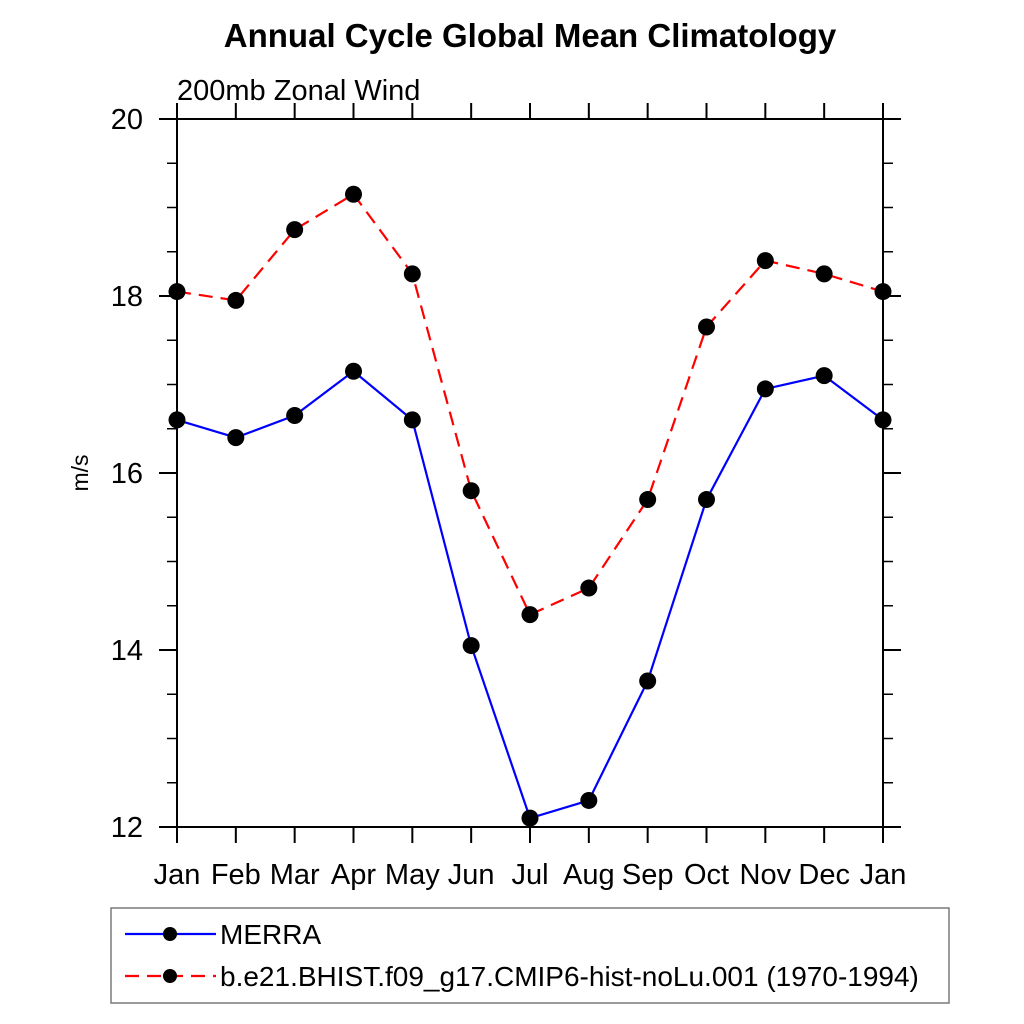 This screenshot has width=1024, height=1024. What do you see at coordinates (648, 875) in the screenshot?
I see `x-tick-label: Sep` at bounding box center [648, 875].